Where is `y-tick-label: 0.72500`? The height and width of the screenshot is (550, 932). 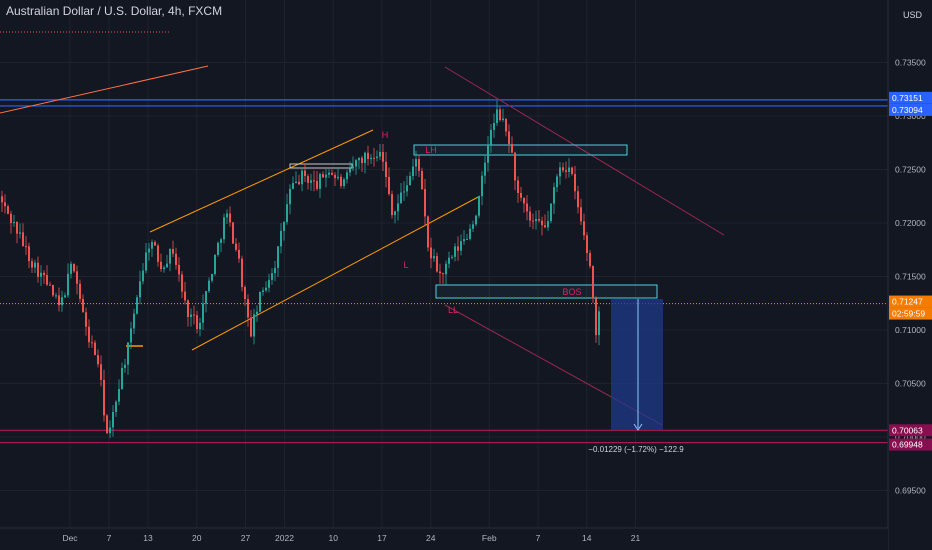 y-tick-label: 0.72500 is located at coordinates (910, 170).